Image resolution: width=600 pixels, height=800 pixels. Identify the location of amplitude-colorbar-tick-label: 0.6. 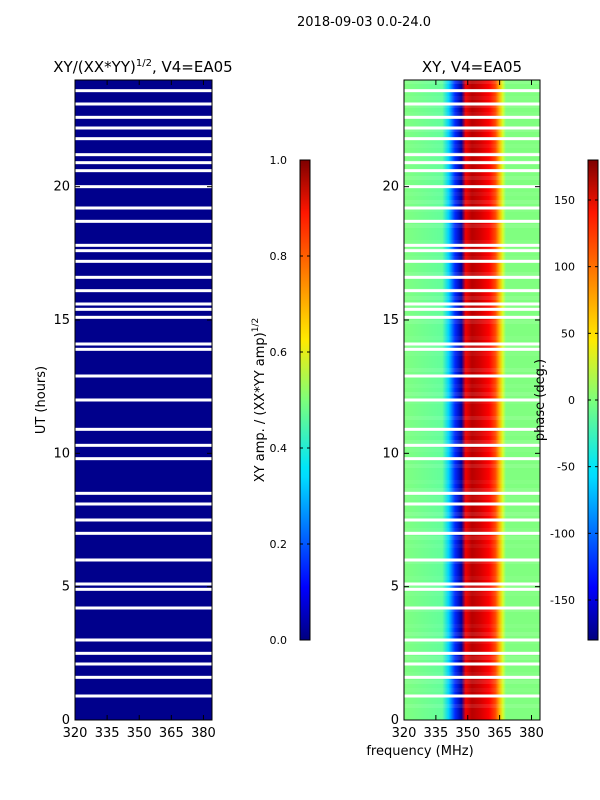
(279, 352).